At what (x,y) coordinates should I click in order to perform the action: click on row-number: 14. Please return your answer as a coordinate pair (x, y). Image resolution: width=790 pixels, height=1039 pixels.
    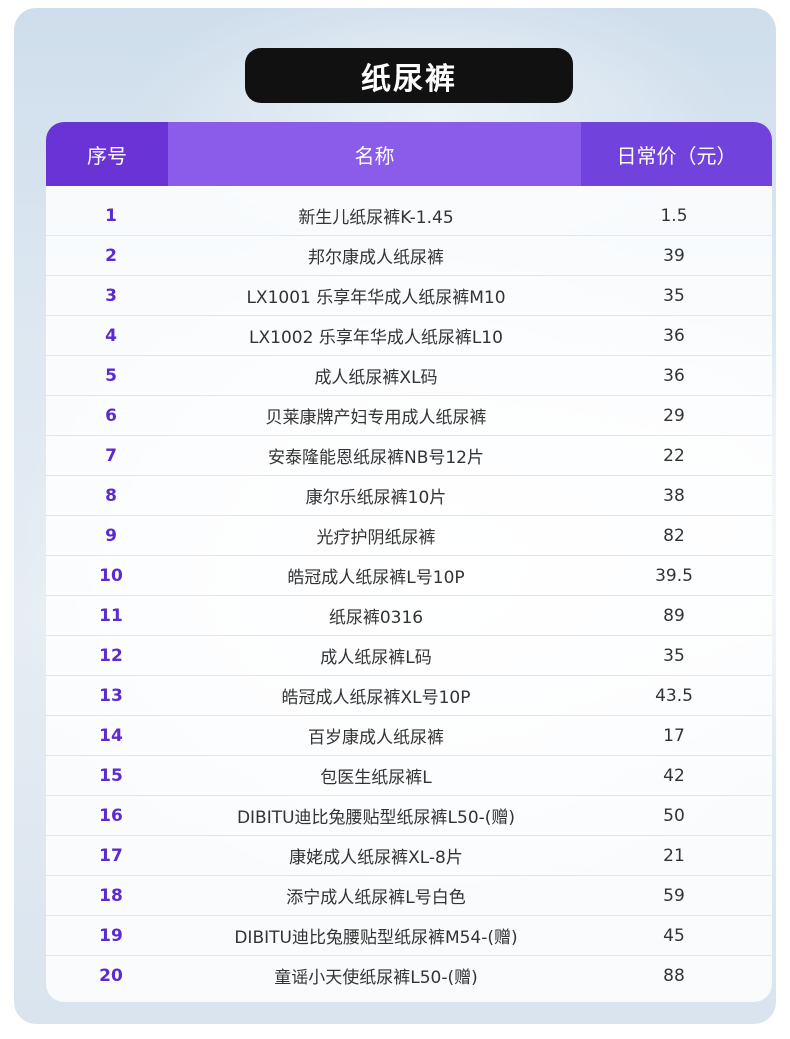
    Looking at the image, I should click on (111, 735).